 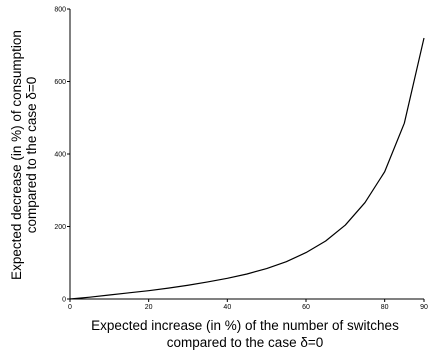 What do you see at coordinates (60, 155) in the screenshot?
I see `y-tick-label: 400` at bounding box center [60, 155].